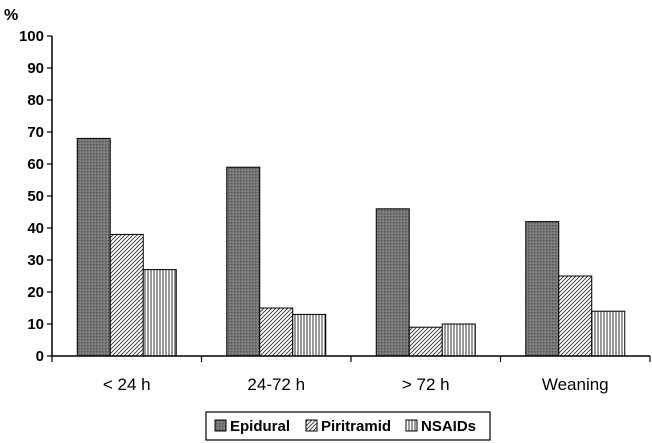 The width and height of the screenshot is (652, 443). Describe the element at coordinates (411, 425) in the screenshot. I see `legend-swatch-nsaids` at that location.